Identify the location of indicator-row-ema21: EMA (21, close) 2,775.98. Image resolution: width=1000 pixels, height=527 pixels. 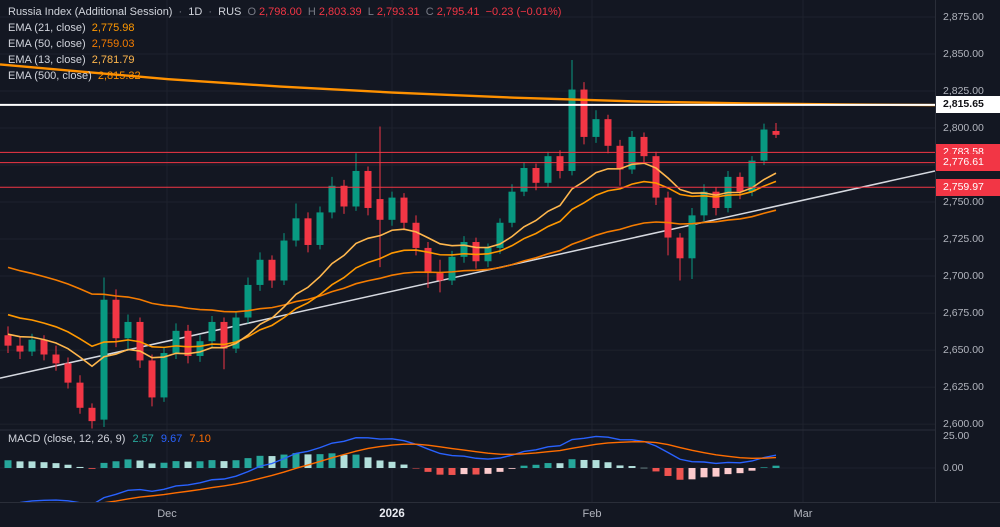
(286, 28).